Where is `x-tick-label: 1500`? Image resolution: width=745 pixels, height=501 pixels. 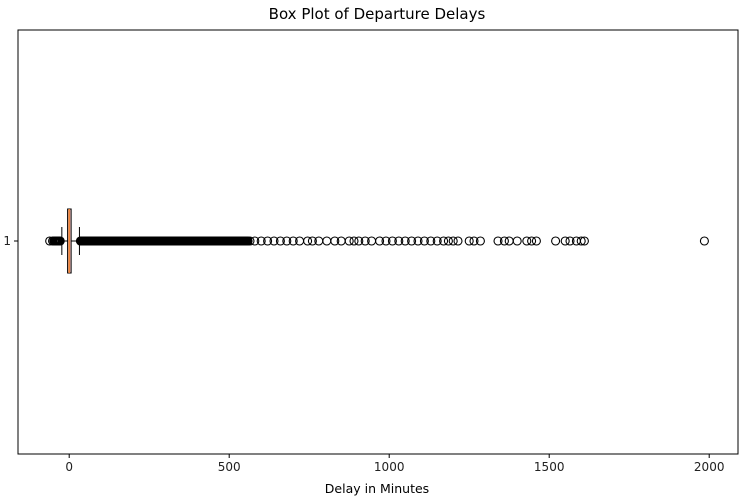
x-tick-label: 1500 is located at coordinates (549, 467).